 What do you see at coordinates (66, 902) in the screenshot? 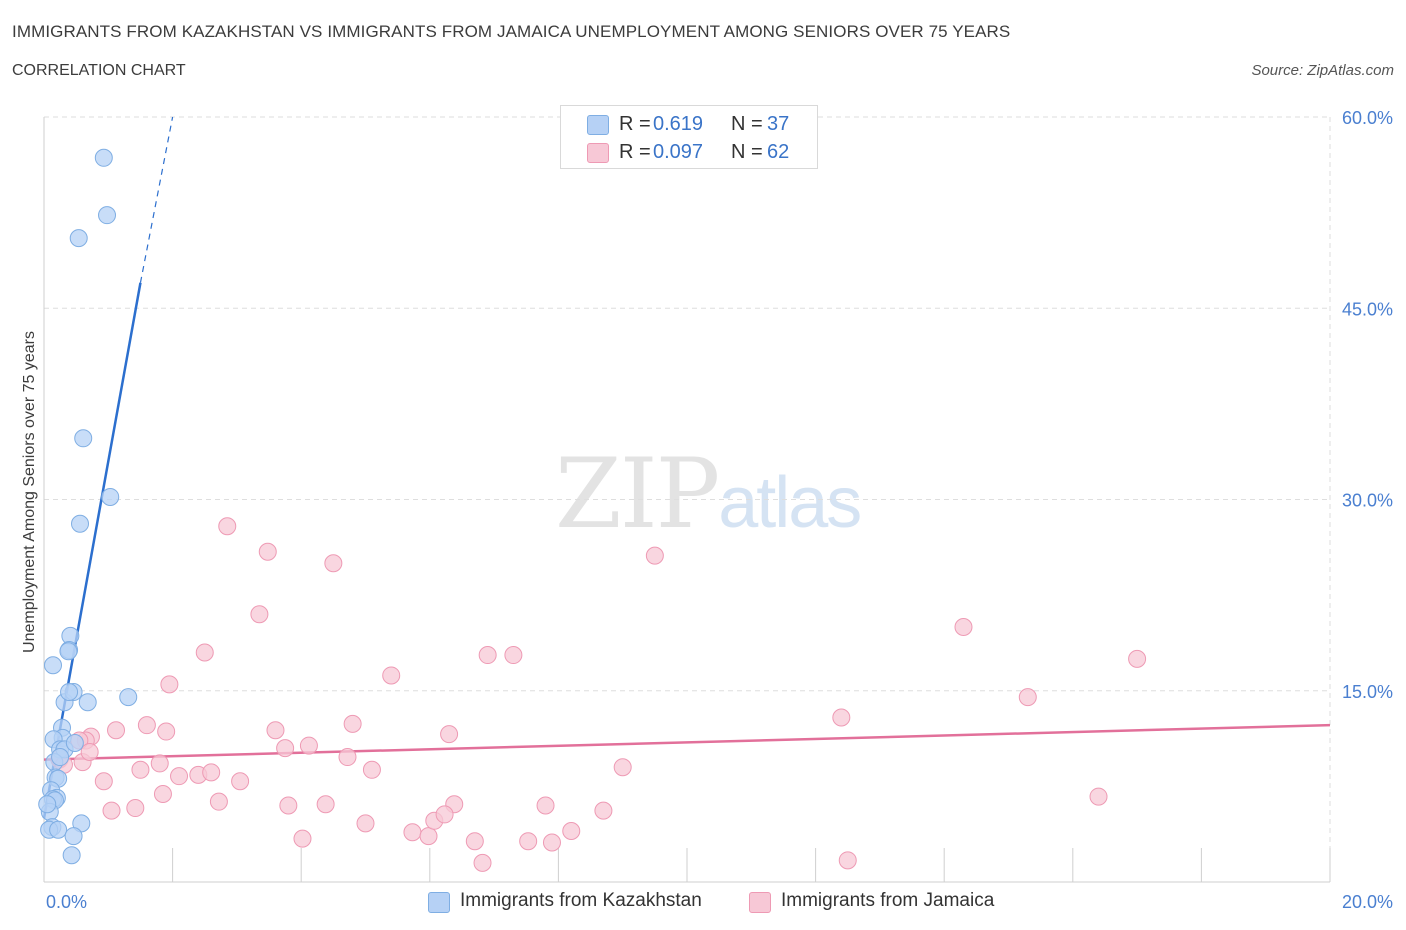
I see `x-tick-label: 0.0%` at bounding box center [66, 902].